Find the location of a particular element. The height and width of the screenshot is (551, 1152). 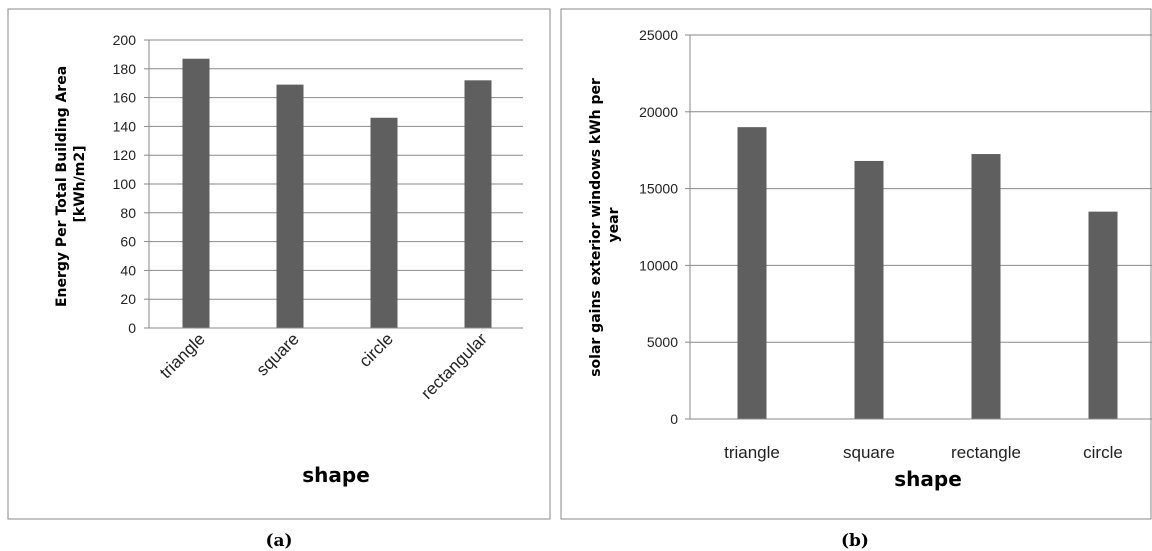

chart-a-y-tick-label: 140 is located at coordinates (125, 126).